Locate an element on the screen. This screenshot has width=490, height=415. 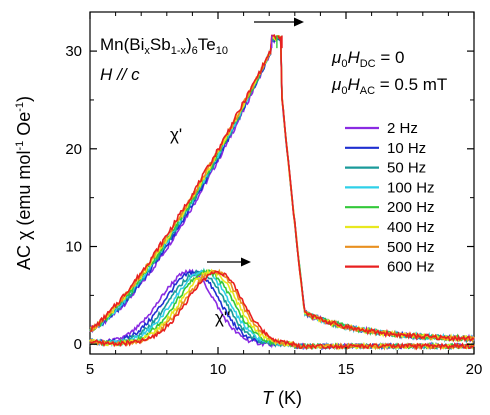
legend-label: 400 Hz is located at coordinates (411, 227).